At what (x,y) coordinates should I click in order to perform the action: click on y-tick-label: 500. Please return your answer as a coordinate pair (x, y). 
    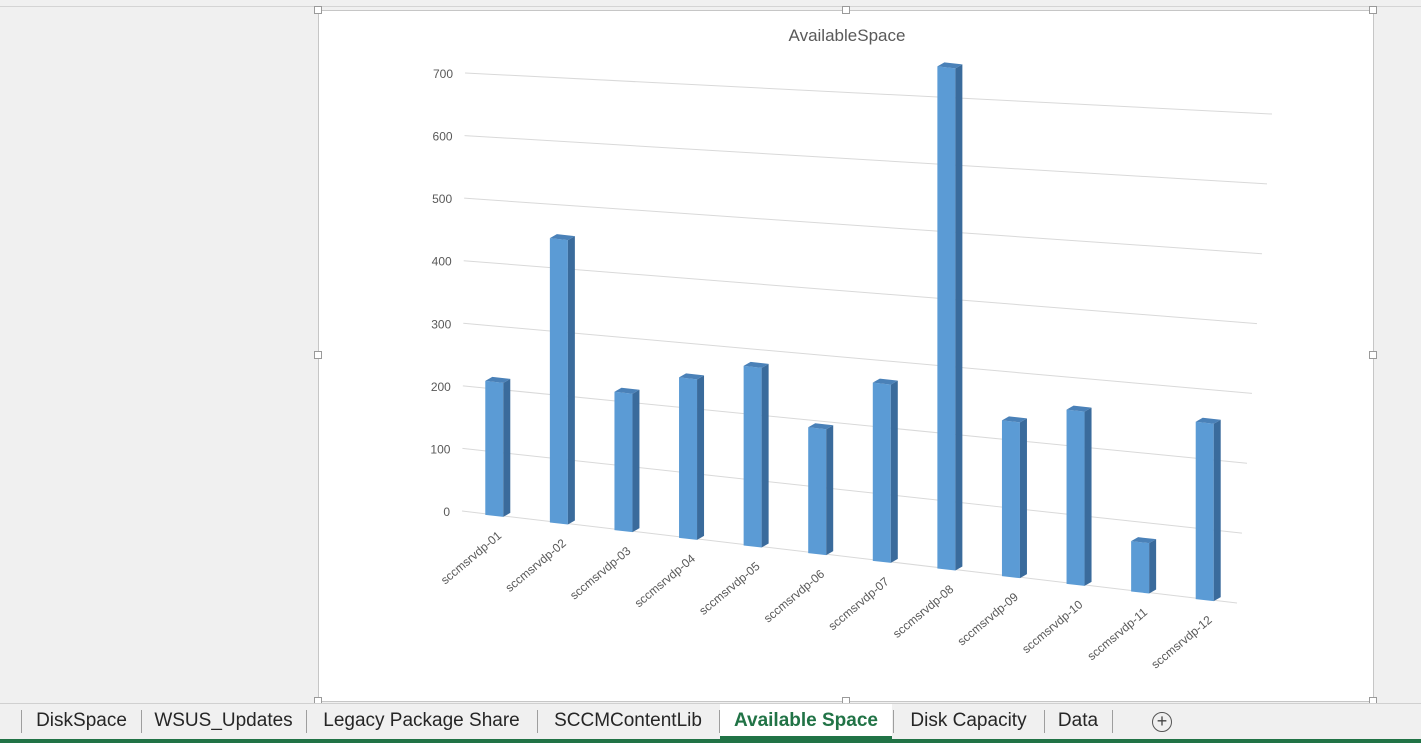
    Looking at the image, I should click on (442, 199).